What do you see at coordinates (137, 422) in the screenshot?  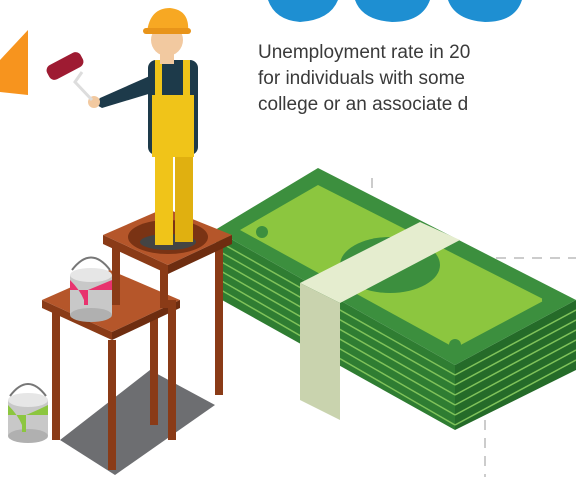 I see `shadow` at bounding box center [137, 422].